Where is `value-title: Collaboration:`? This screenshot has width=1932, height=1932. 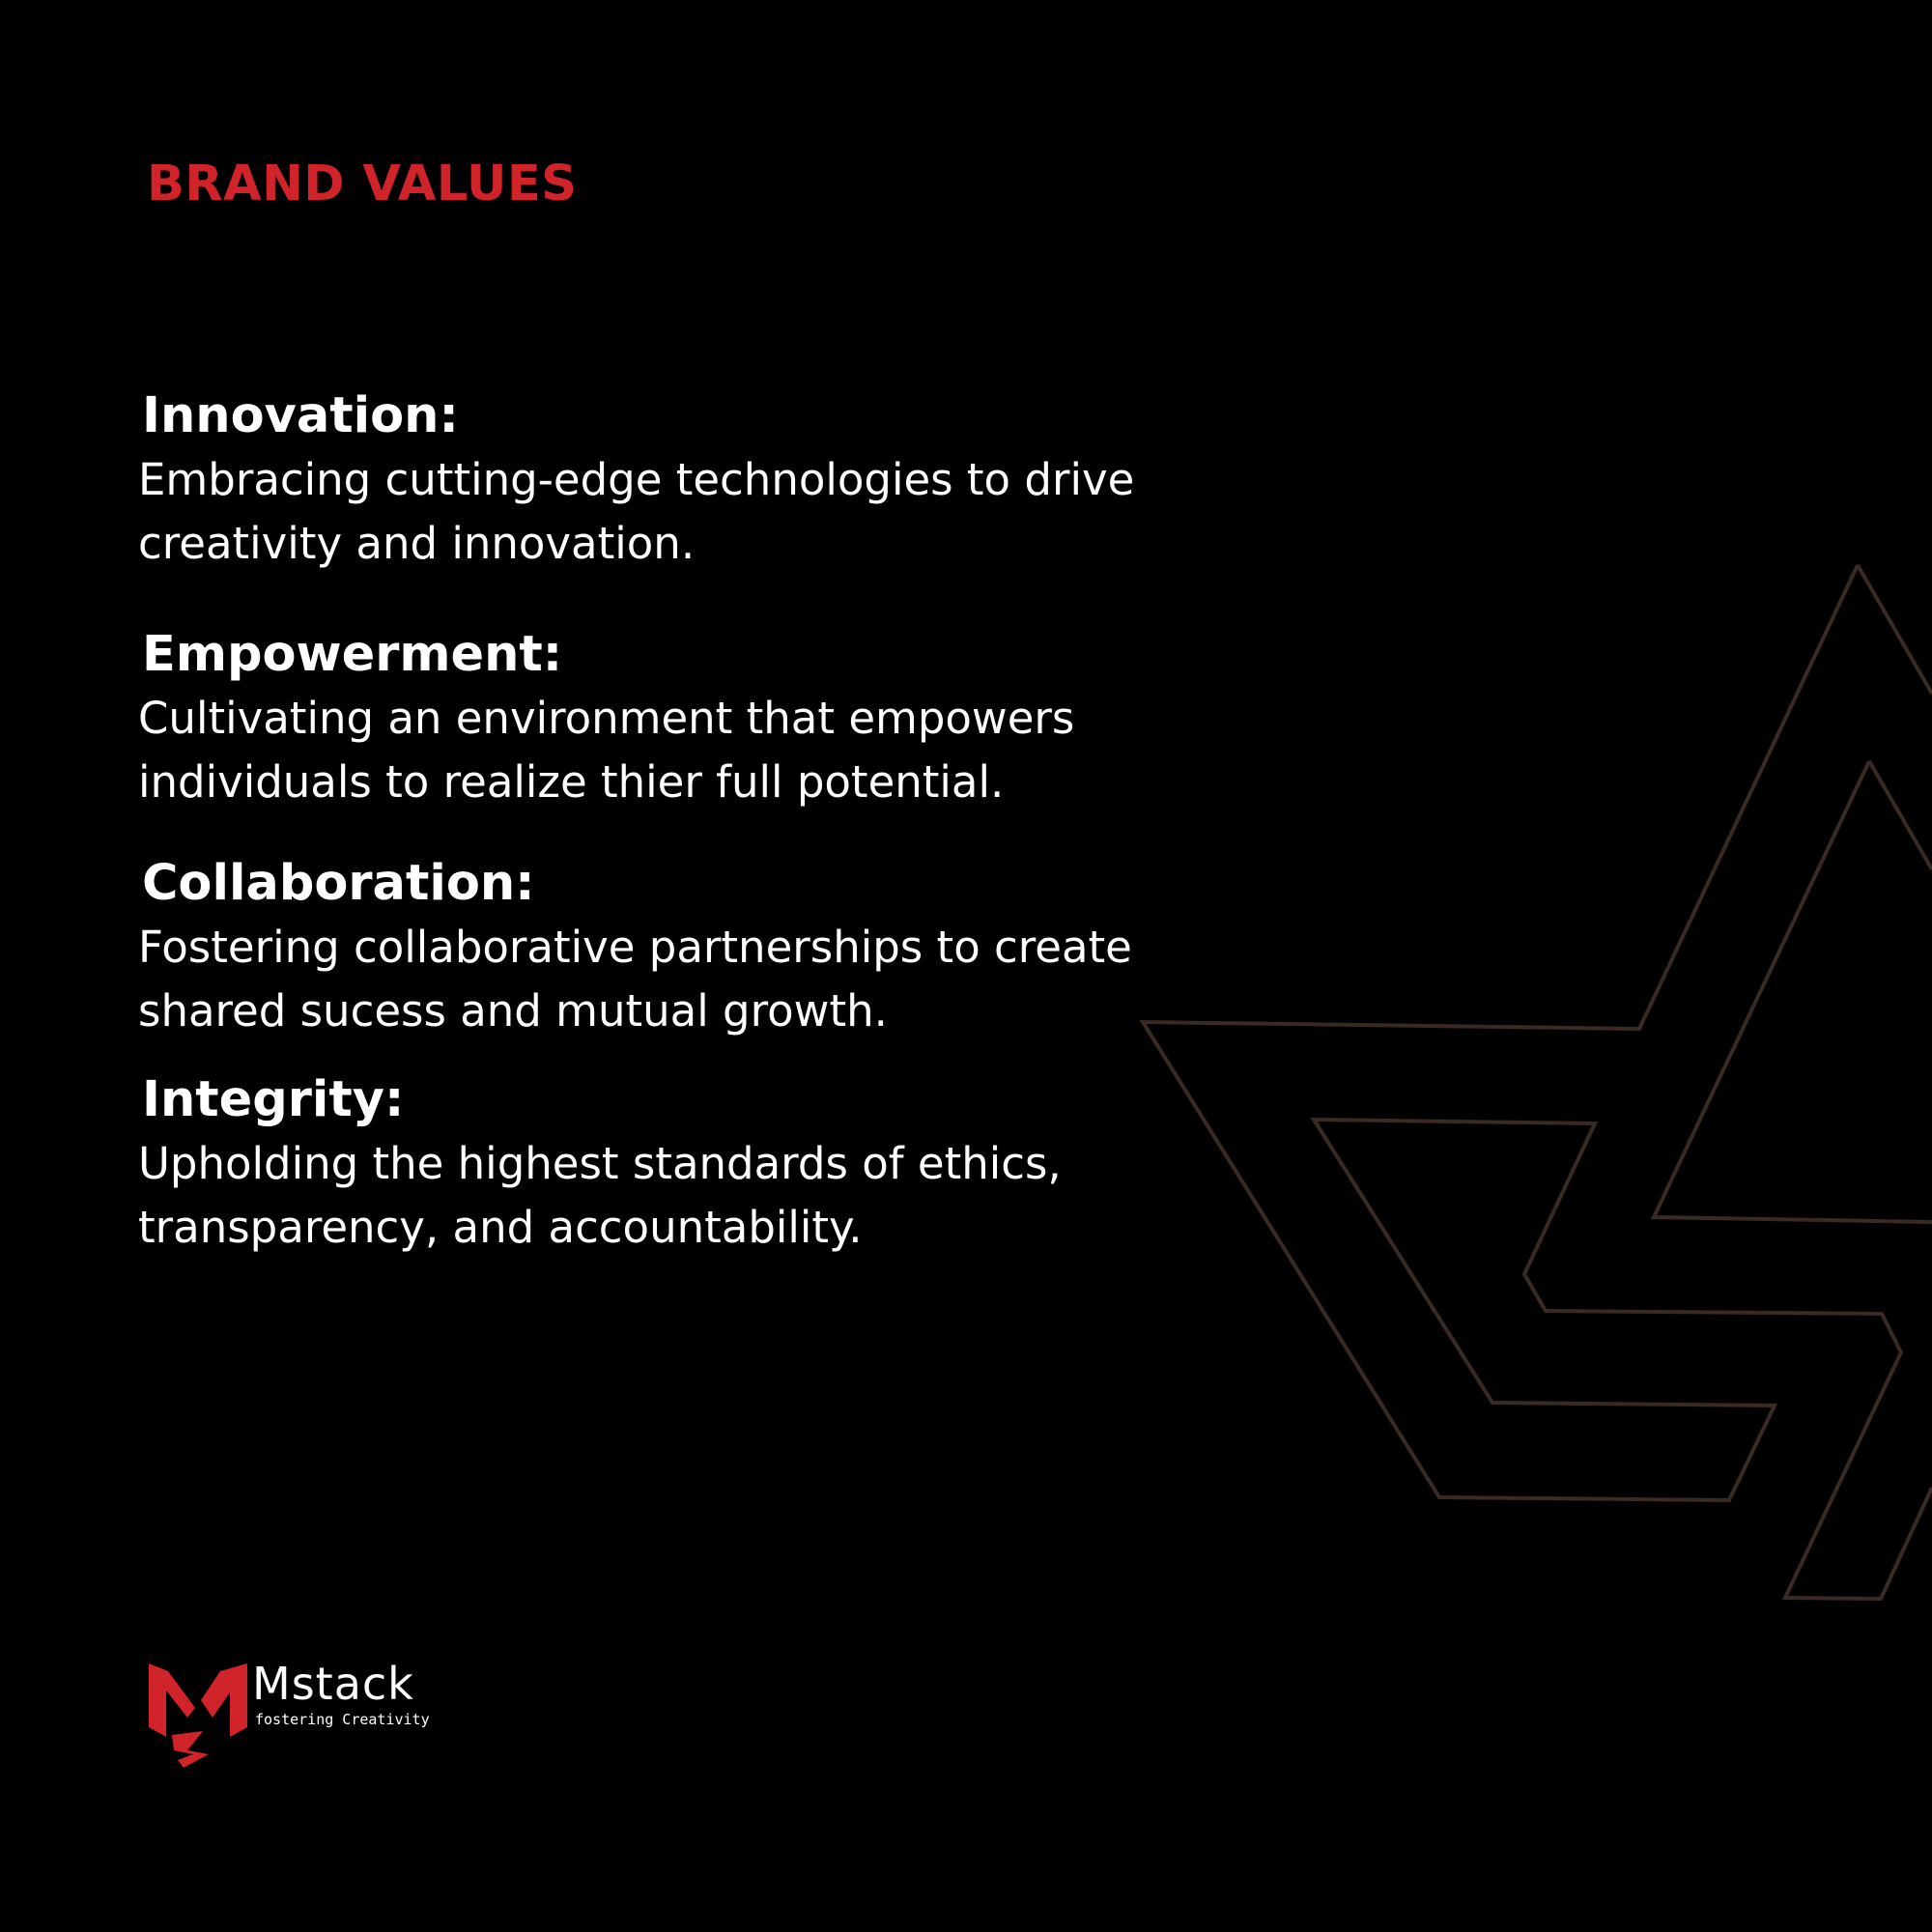 value-title: Collaboration: is located at coordinates (338, 883).